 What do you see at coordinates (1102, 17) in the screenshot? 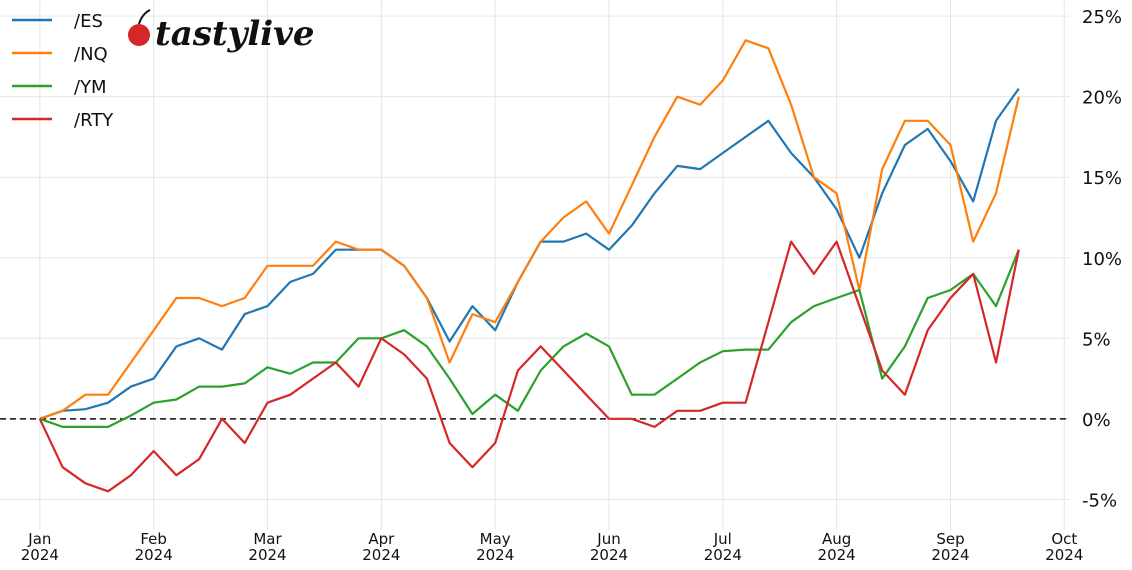
I see `y-tick-label: 25%` at bounding box center [1102, 17].